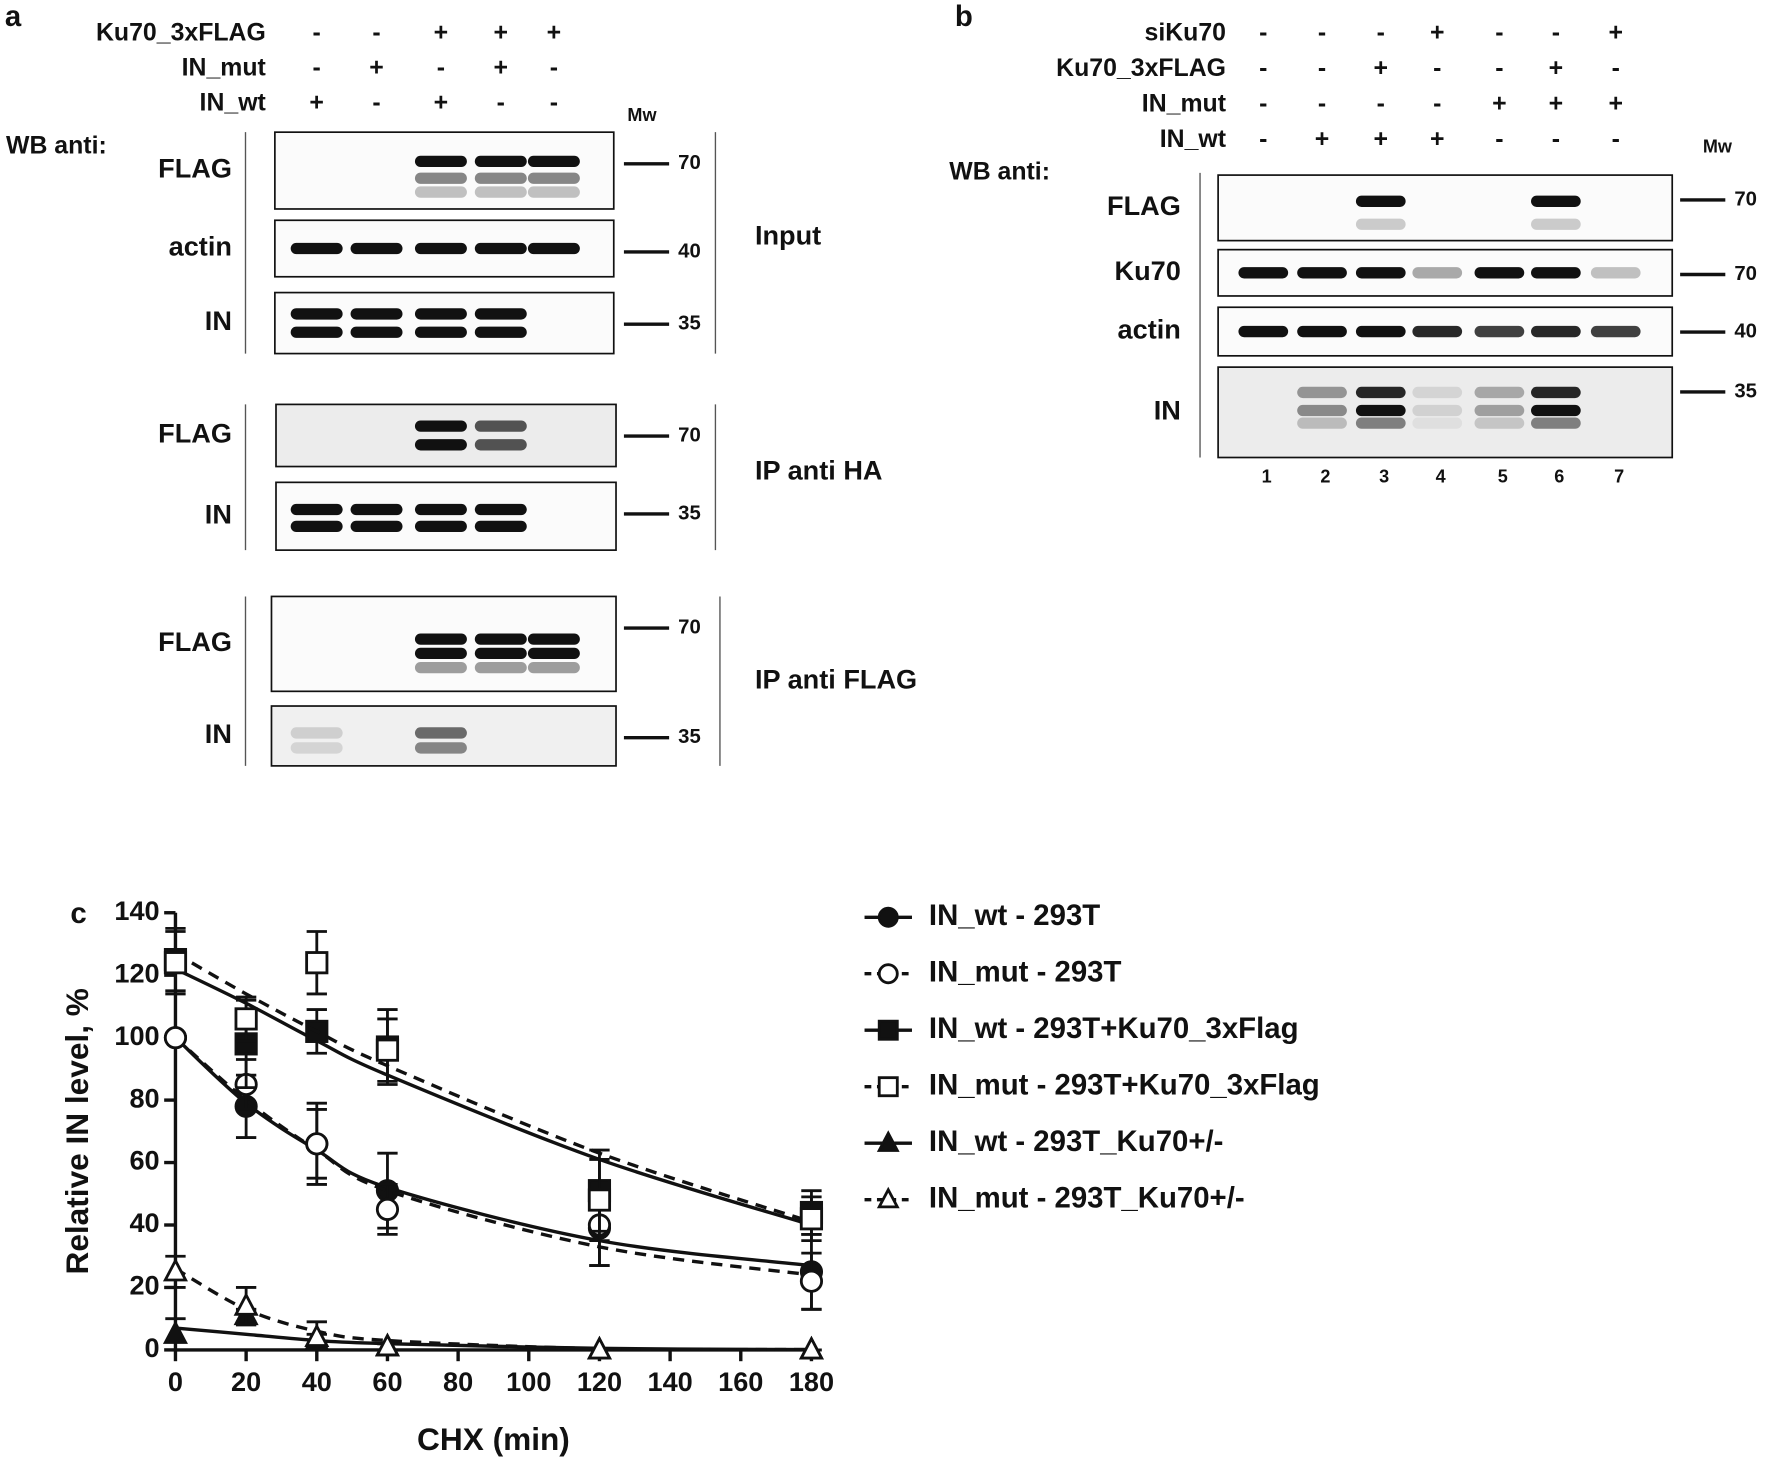  I want to click on condition-label: IN_wt, so click(1193, 139).